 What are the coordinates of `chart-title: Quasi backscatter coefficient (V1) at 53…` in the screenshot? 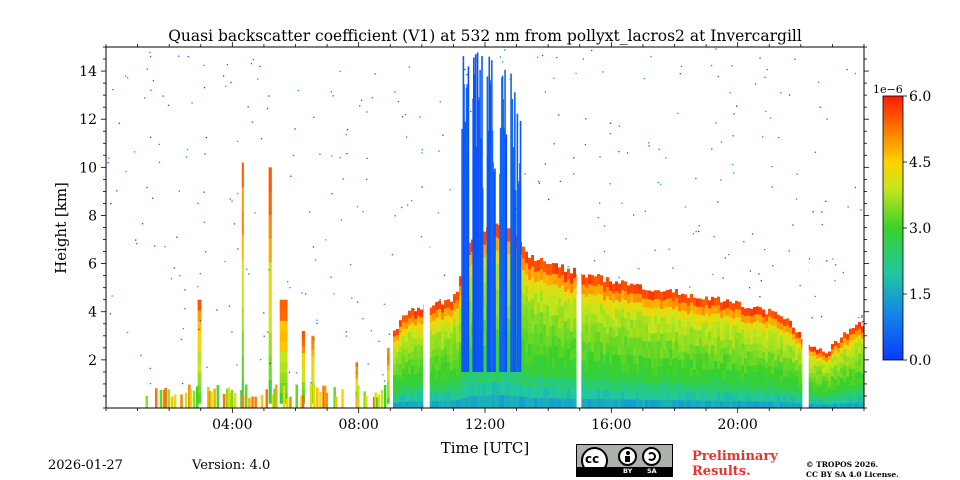 It's located at (485, 36).